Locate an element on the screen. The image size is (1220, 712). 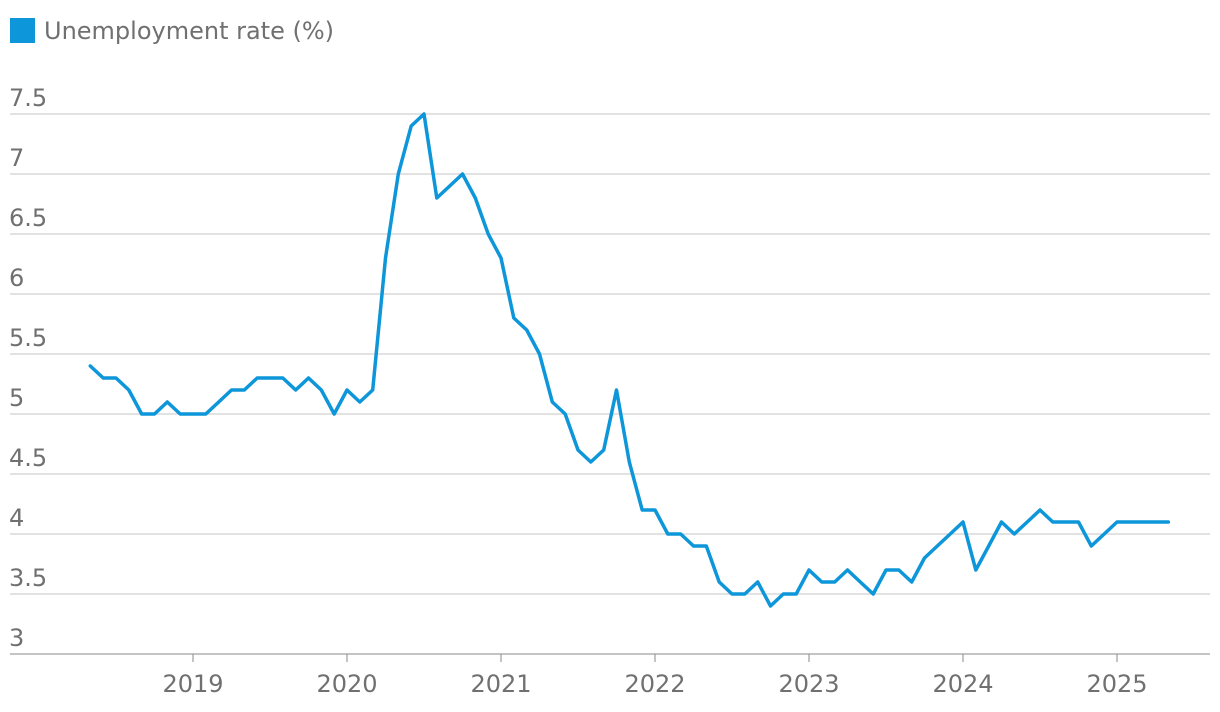
y-tick-label: 5 is located at coordinates (16, 398).